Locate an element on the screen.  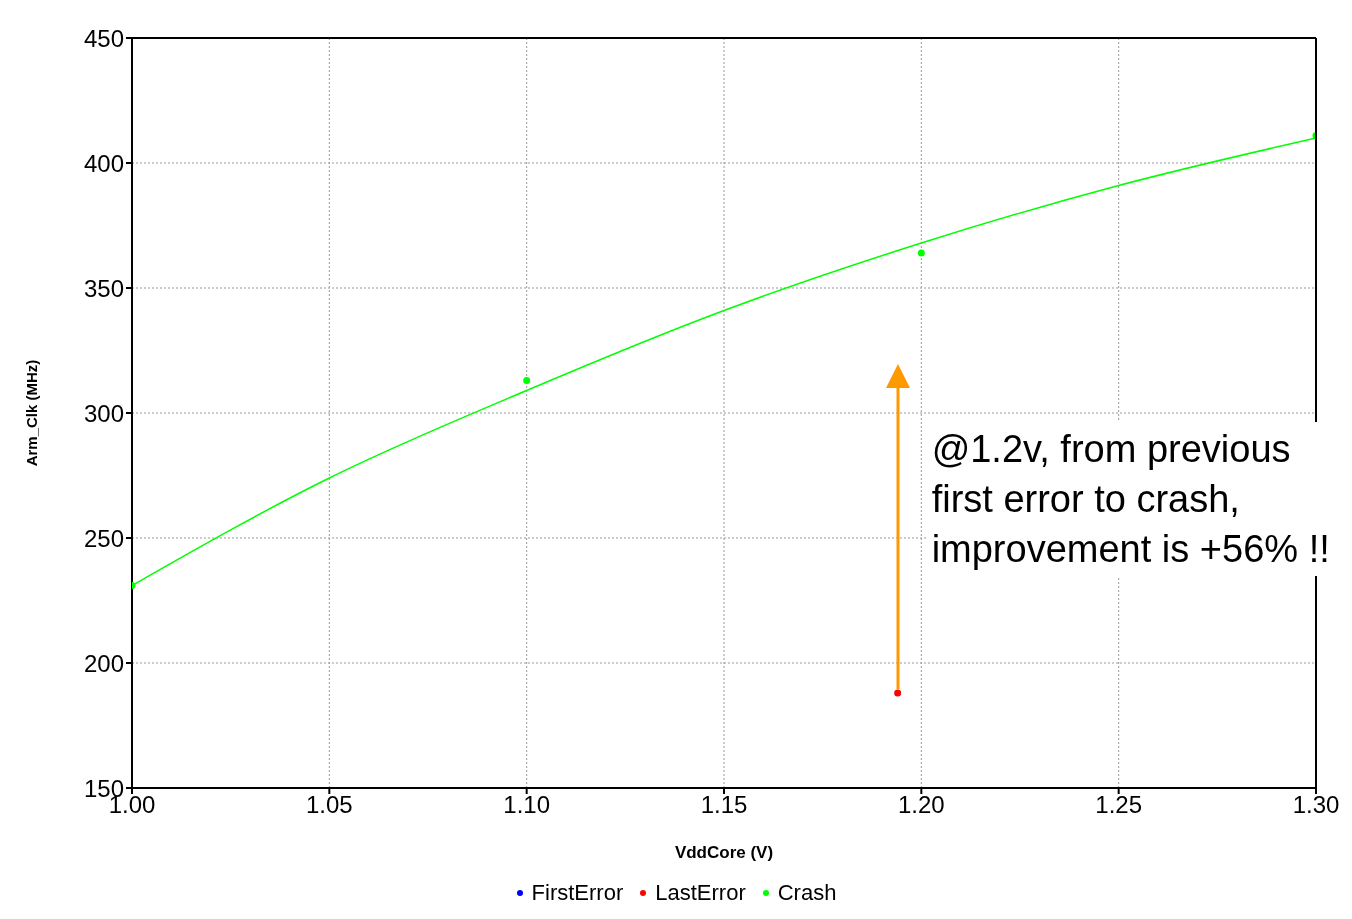
legend-label: Crash is located at coordinates (807, 893).